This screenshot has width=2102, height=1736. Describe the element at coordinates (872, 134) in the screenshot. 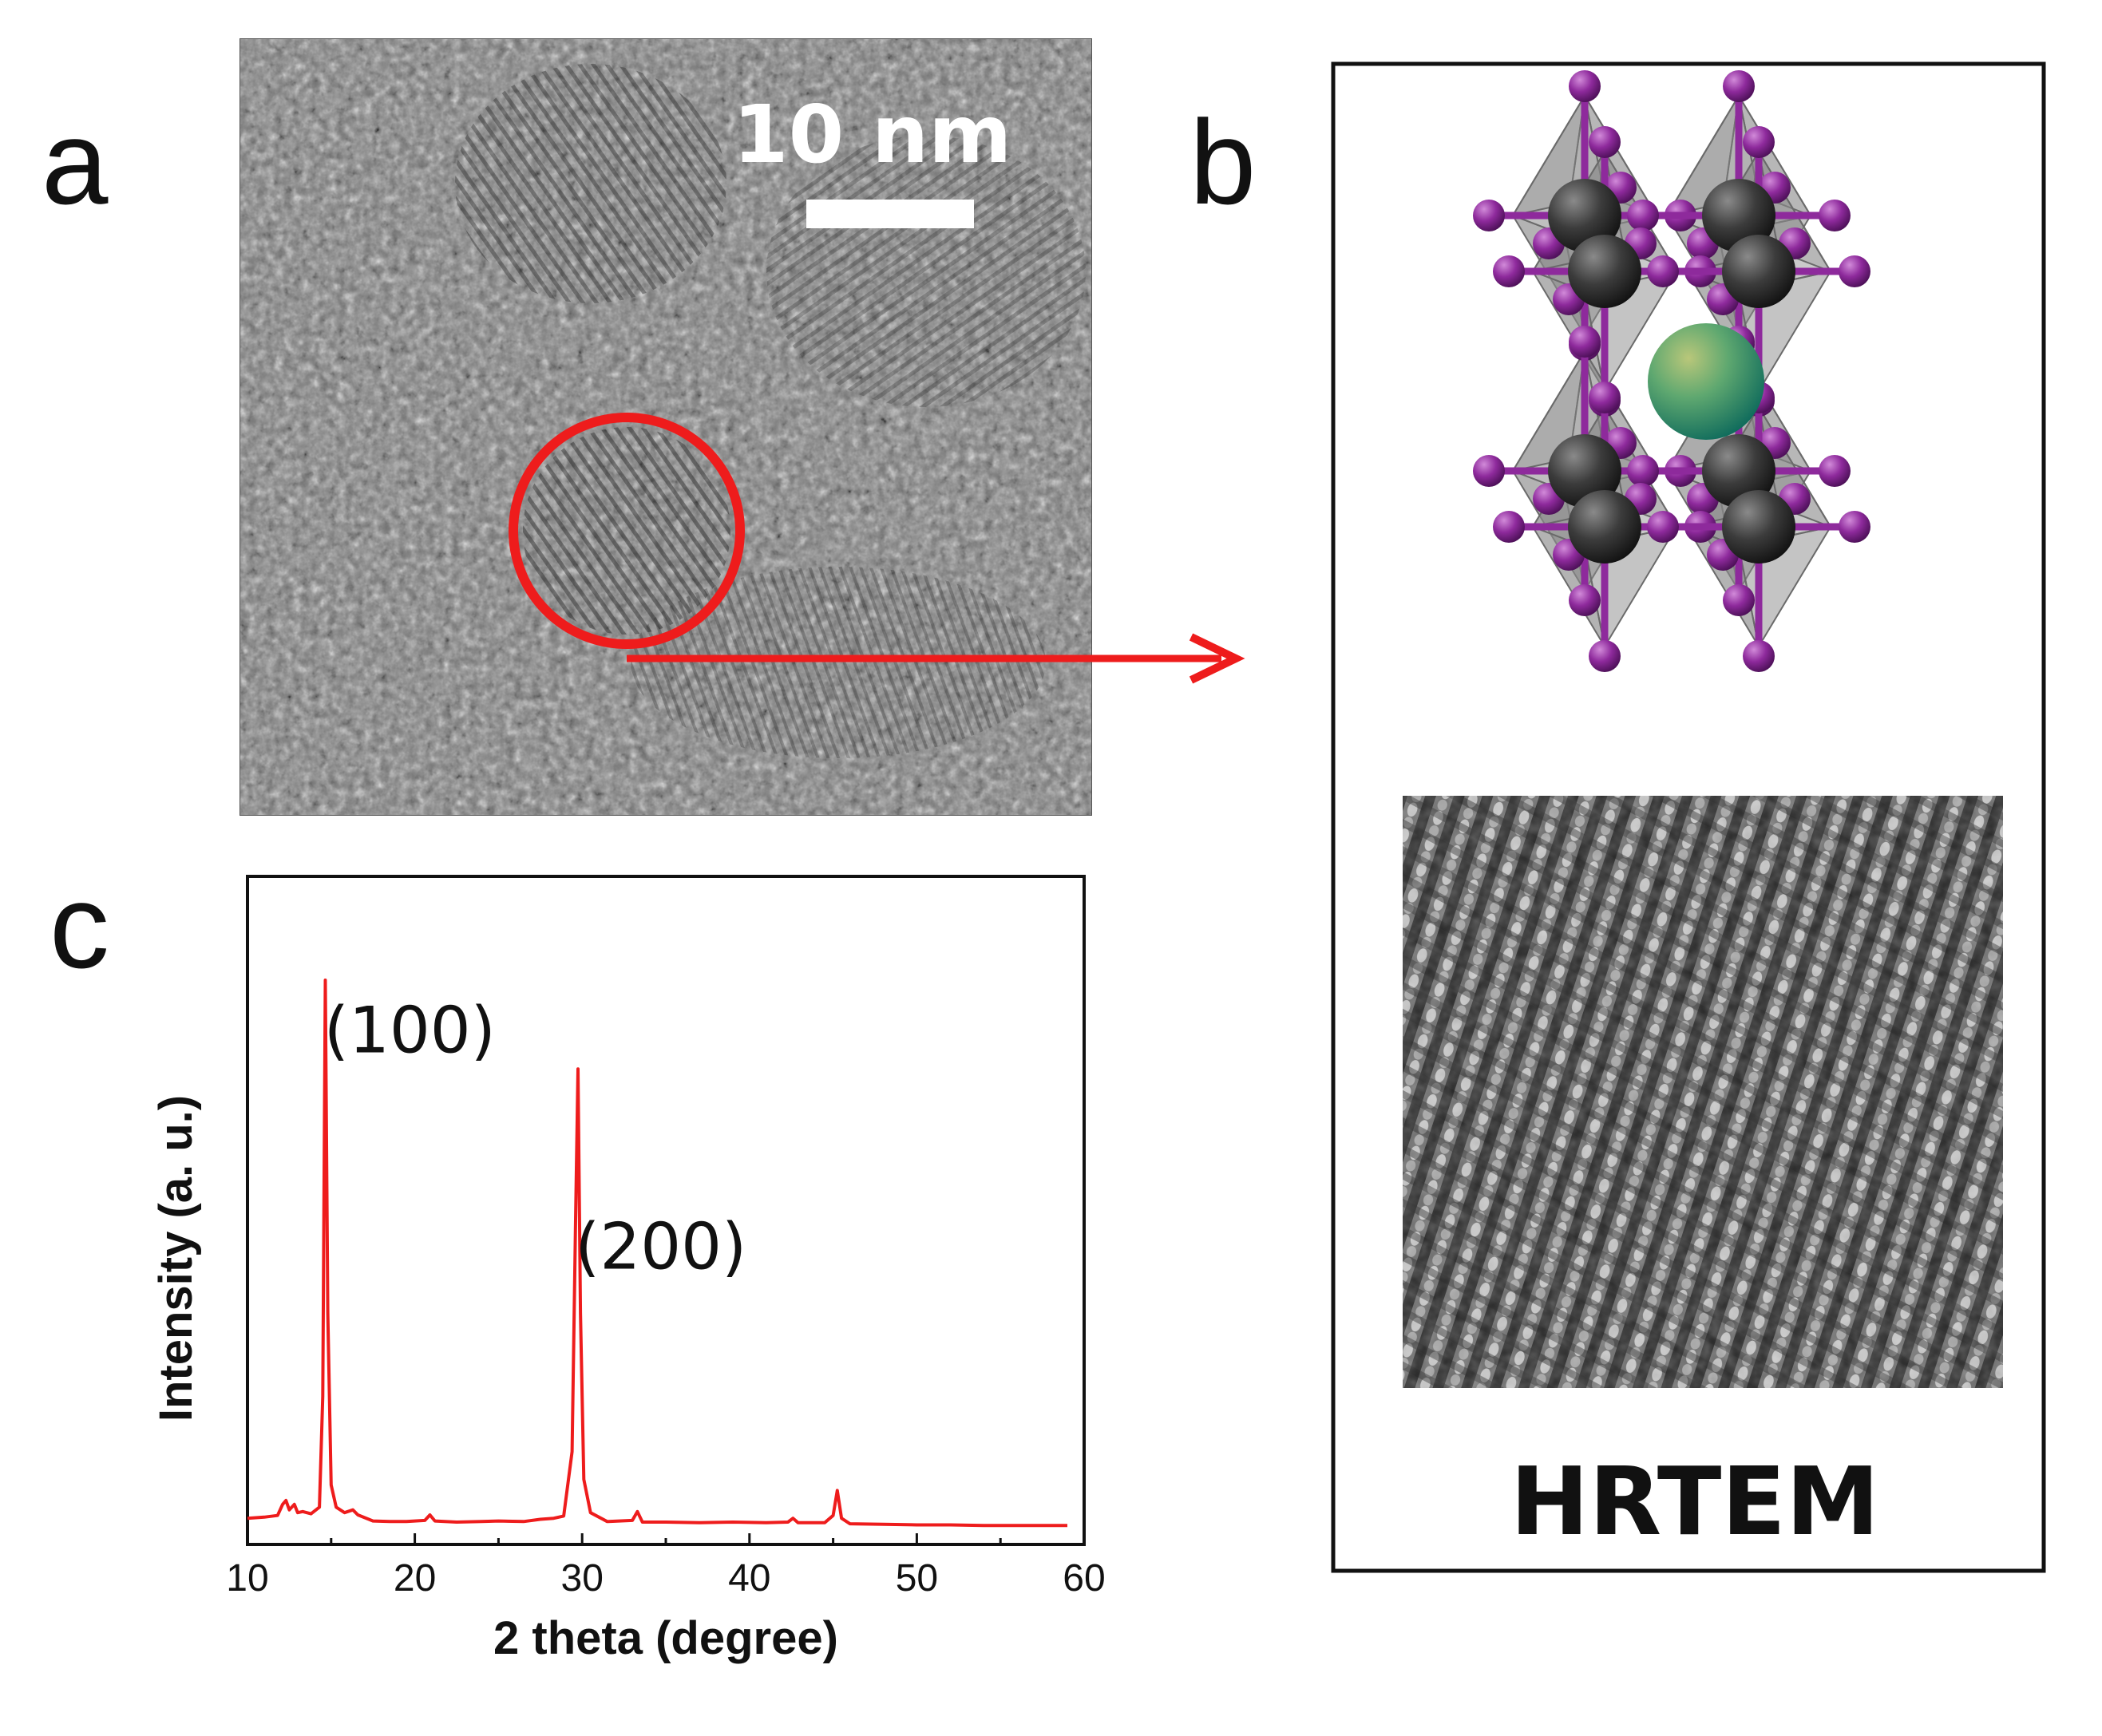

I see `scale-bar-label: 10 nm` at that location.